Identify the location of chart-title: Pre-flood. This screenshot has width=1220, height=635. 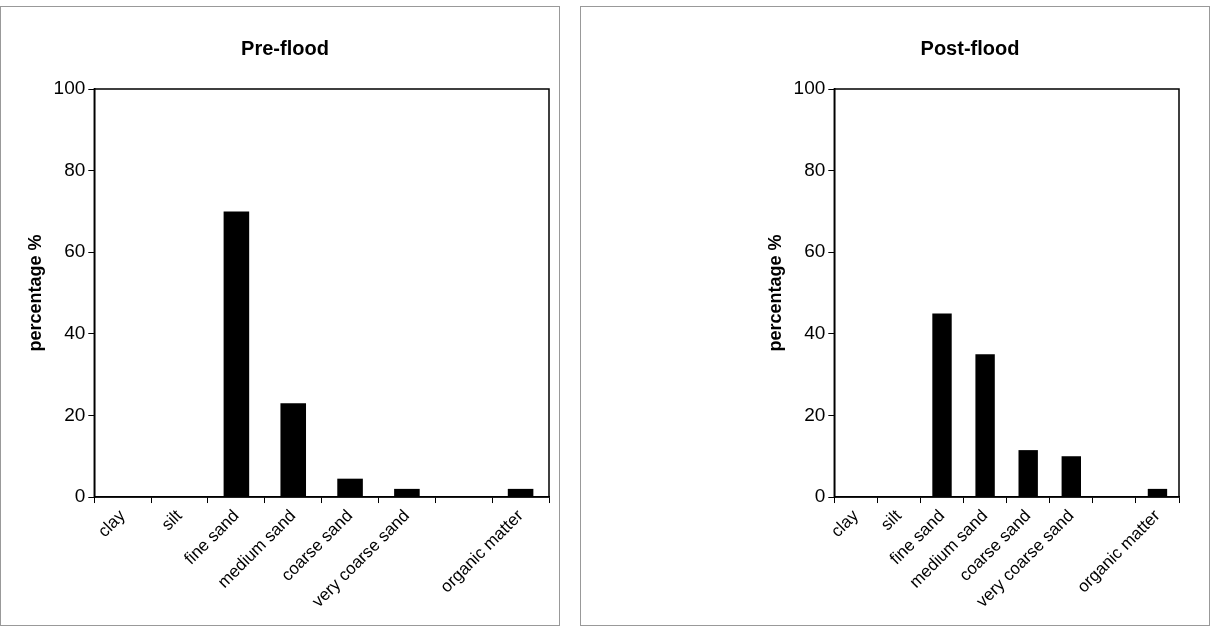
(285, 47).